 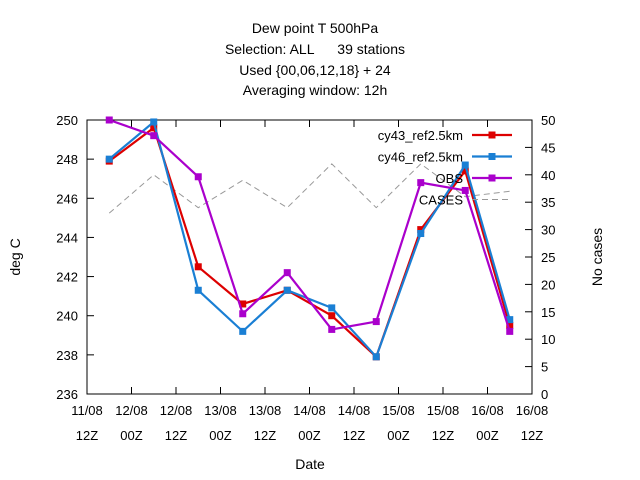 What do you see at coordinates (548, 120) in the screenshot?
I see `y2-tick-label: 50` at bounding box center [548, 120].